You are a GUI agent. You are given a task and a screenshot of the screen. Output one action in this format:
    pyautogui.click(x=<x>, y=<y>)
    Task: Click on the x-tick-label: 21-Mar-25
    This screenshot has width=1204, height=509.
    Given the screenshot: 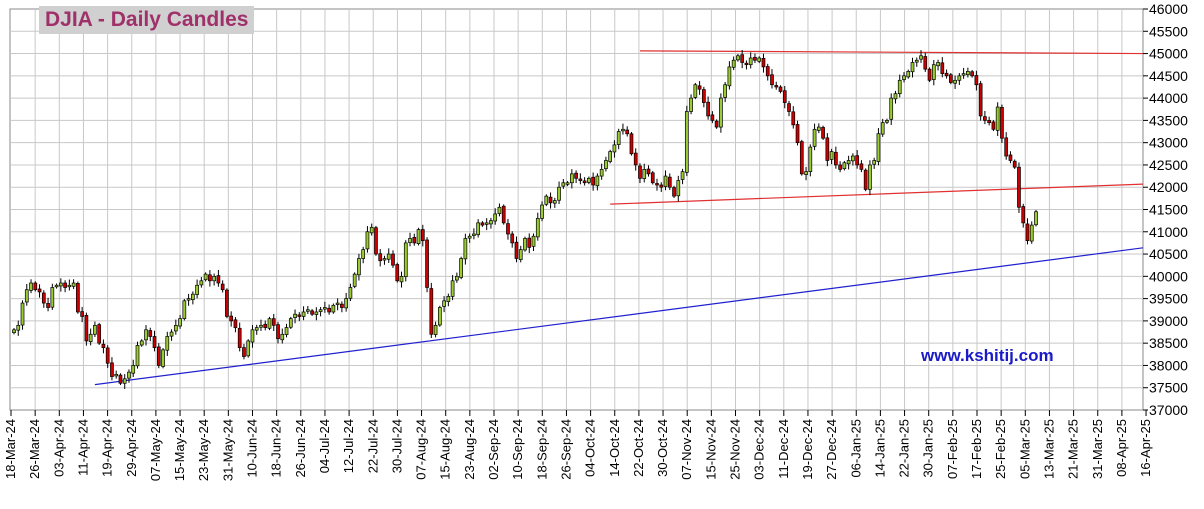 What is the action you would take?
    pyautogui.click(x=1073, y=449)
    